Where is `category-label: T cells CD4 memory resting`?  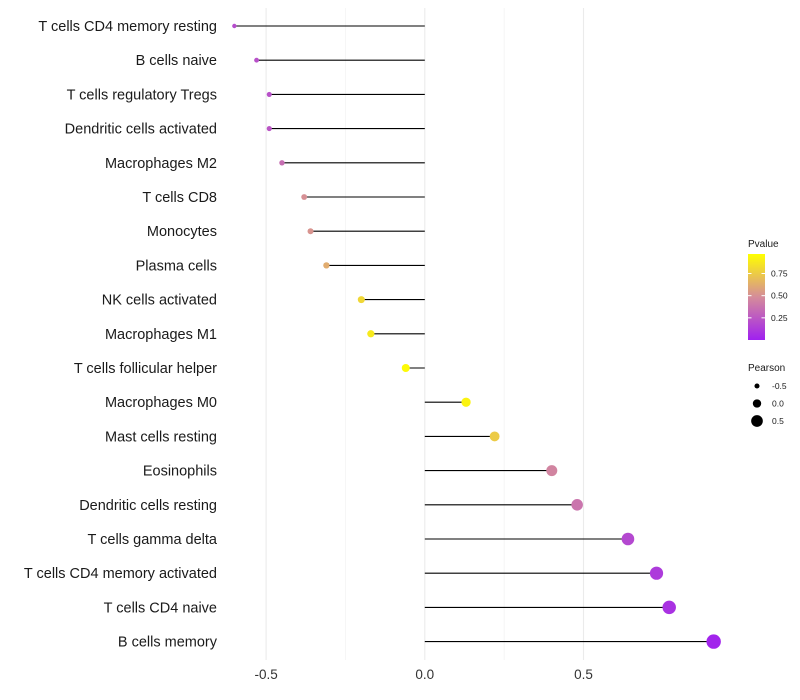 category-label: T cells CD4 memory resting is located at coordinates (127, 27).